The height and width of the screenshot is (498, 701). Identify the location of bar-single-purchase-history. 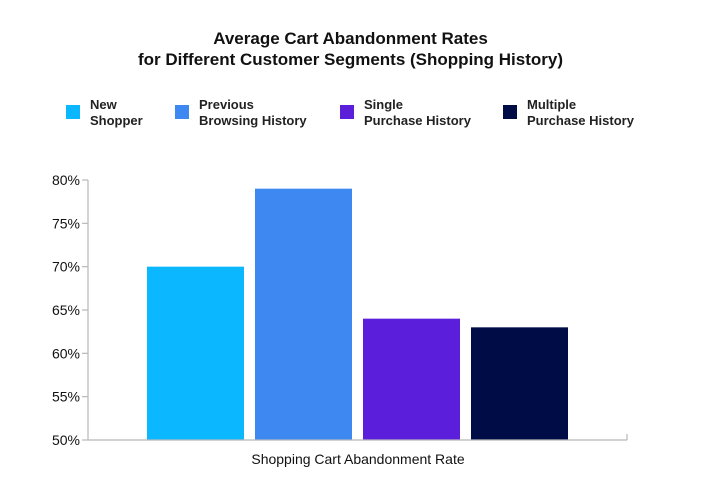
(411, 379).